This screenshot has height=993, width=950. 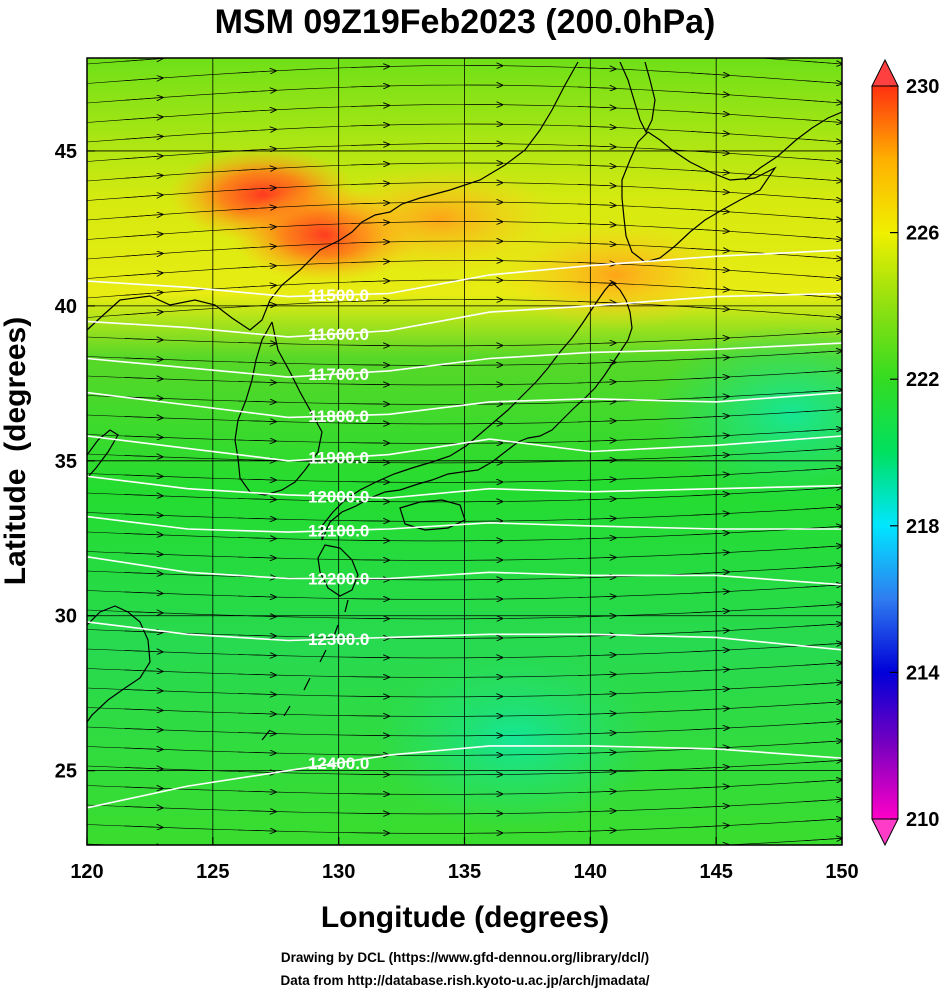 What do you see at coordinates (465, 22) in the screenshot?
I see `chart-title: MSM 09Z19Feb2023 (200.0hPa)` at bounding box center [465, 22].